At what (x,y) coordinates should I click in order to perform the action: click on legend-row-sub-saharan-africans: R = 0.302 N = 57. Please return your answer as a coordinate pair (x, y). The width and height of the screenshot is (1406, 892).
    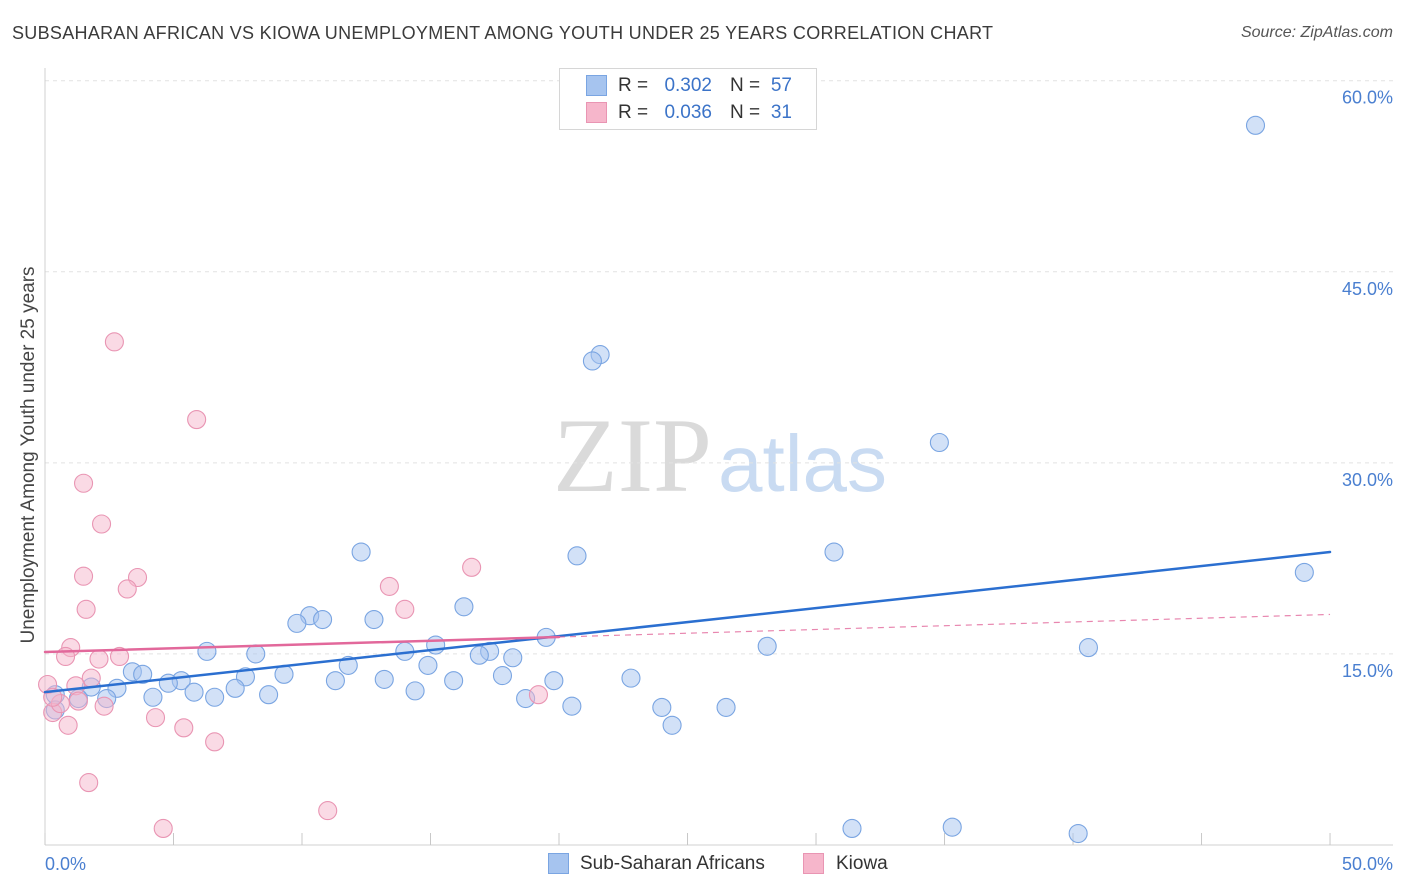
    Looking at the image, I should click on (688, 84).